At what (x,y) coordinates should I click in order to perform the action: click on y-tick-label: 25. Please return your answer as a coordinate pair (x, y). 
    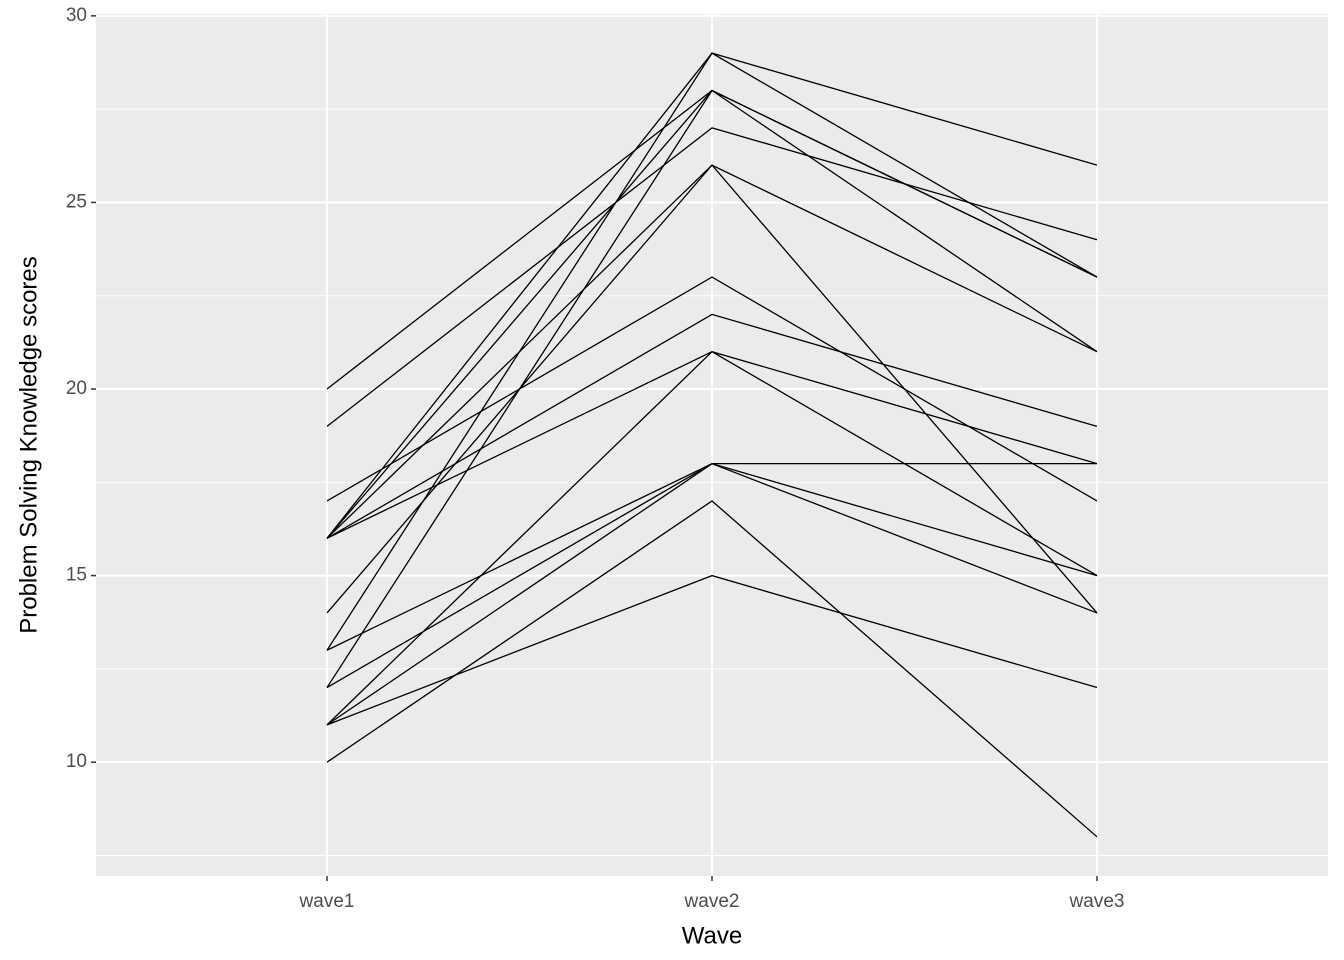
    Looking at the image, I should click on (76, 201).